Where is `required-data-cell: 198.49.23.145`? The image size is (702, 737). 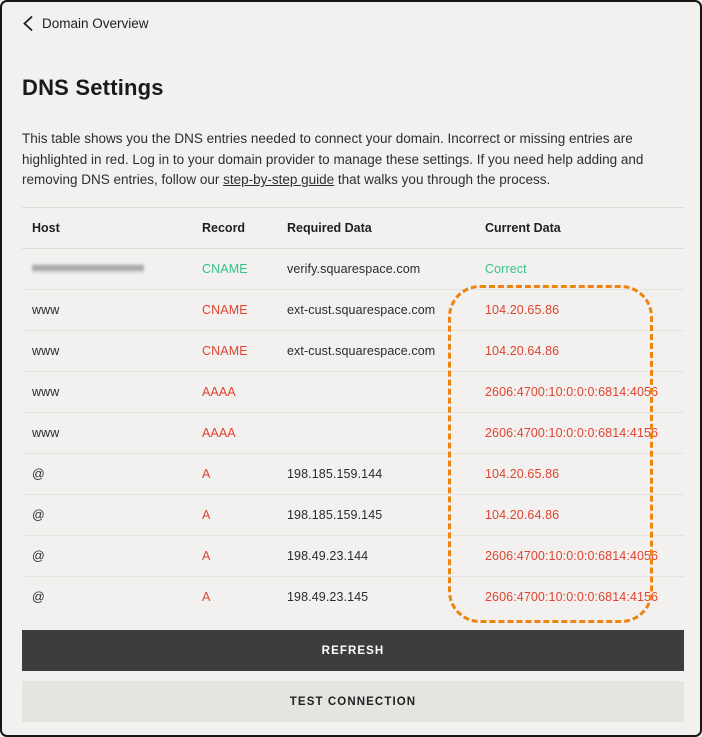 required-data-cell: 198.49.23.145 is located at coordinates (328, 596).